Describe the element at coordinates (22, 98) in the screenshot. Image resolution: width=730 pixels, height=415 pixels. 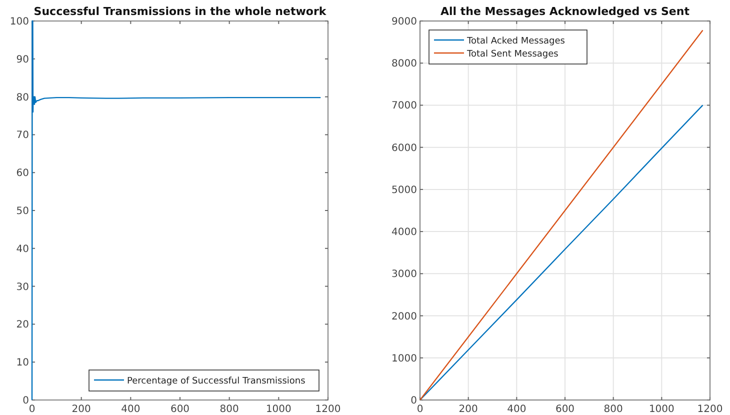
I see `y-tick-label: 80` at that location.